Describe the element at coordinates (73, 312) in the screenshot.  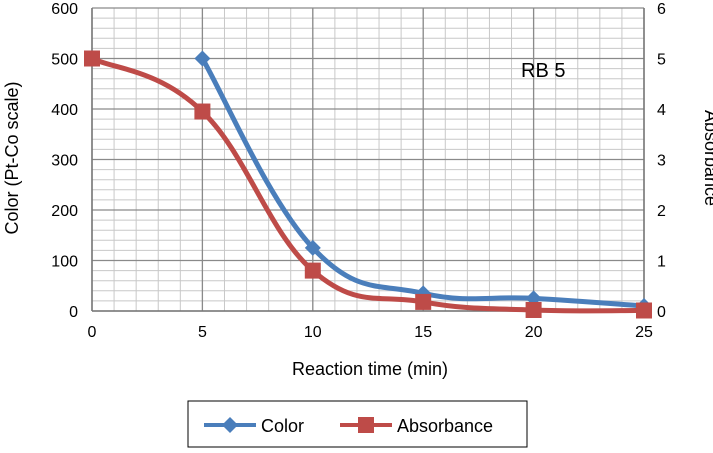
I see `y-tick-label: 0` at that location.